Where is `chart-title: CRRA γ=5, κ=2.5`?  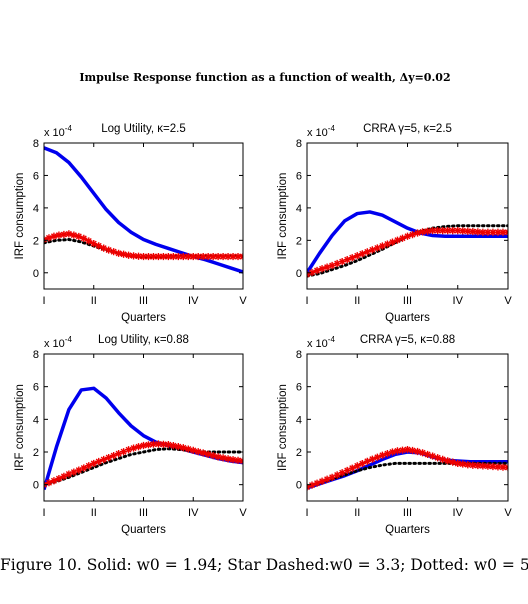 chart-title: CRRA γ=5, κ=2.5 is located at coordinates (407, 129).